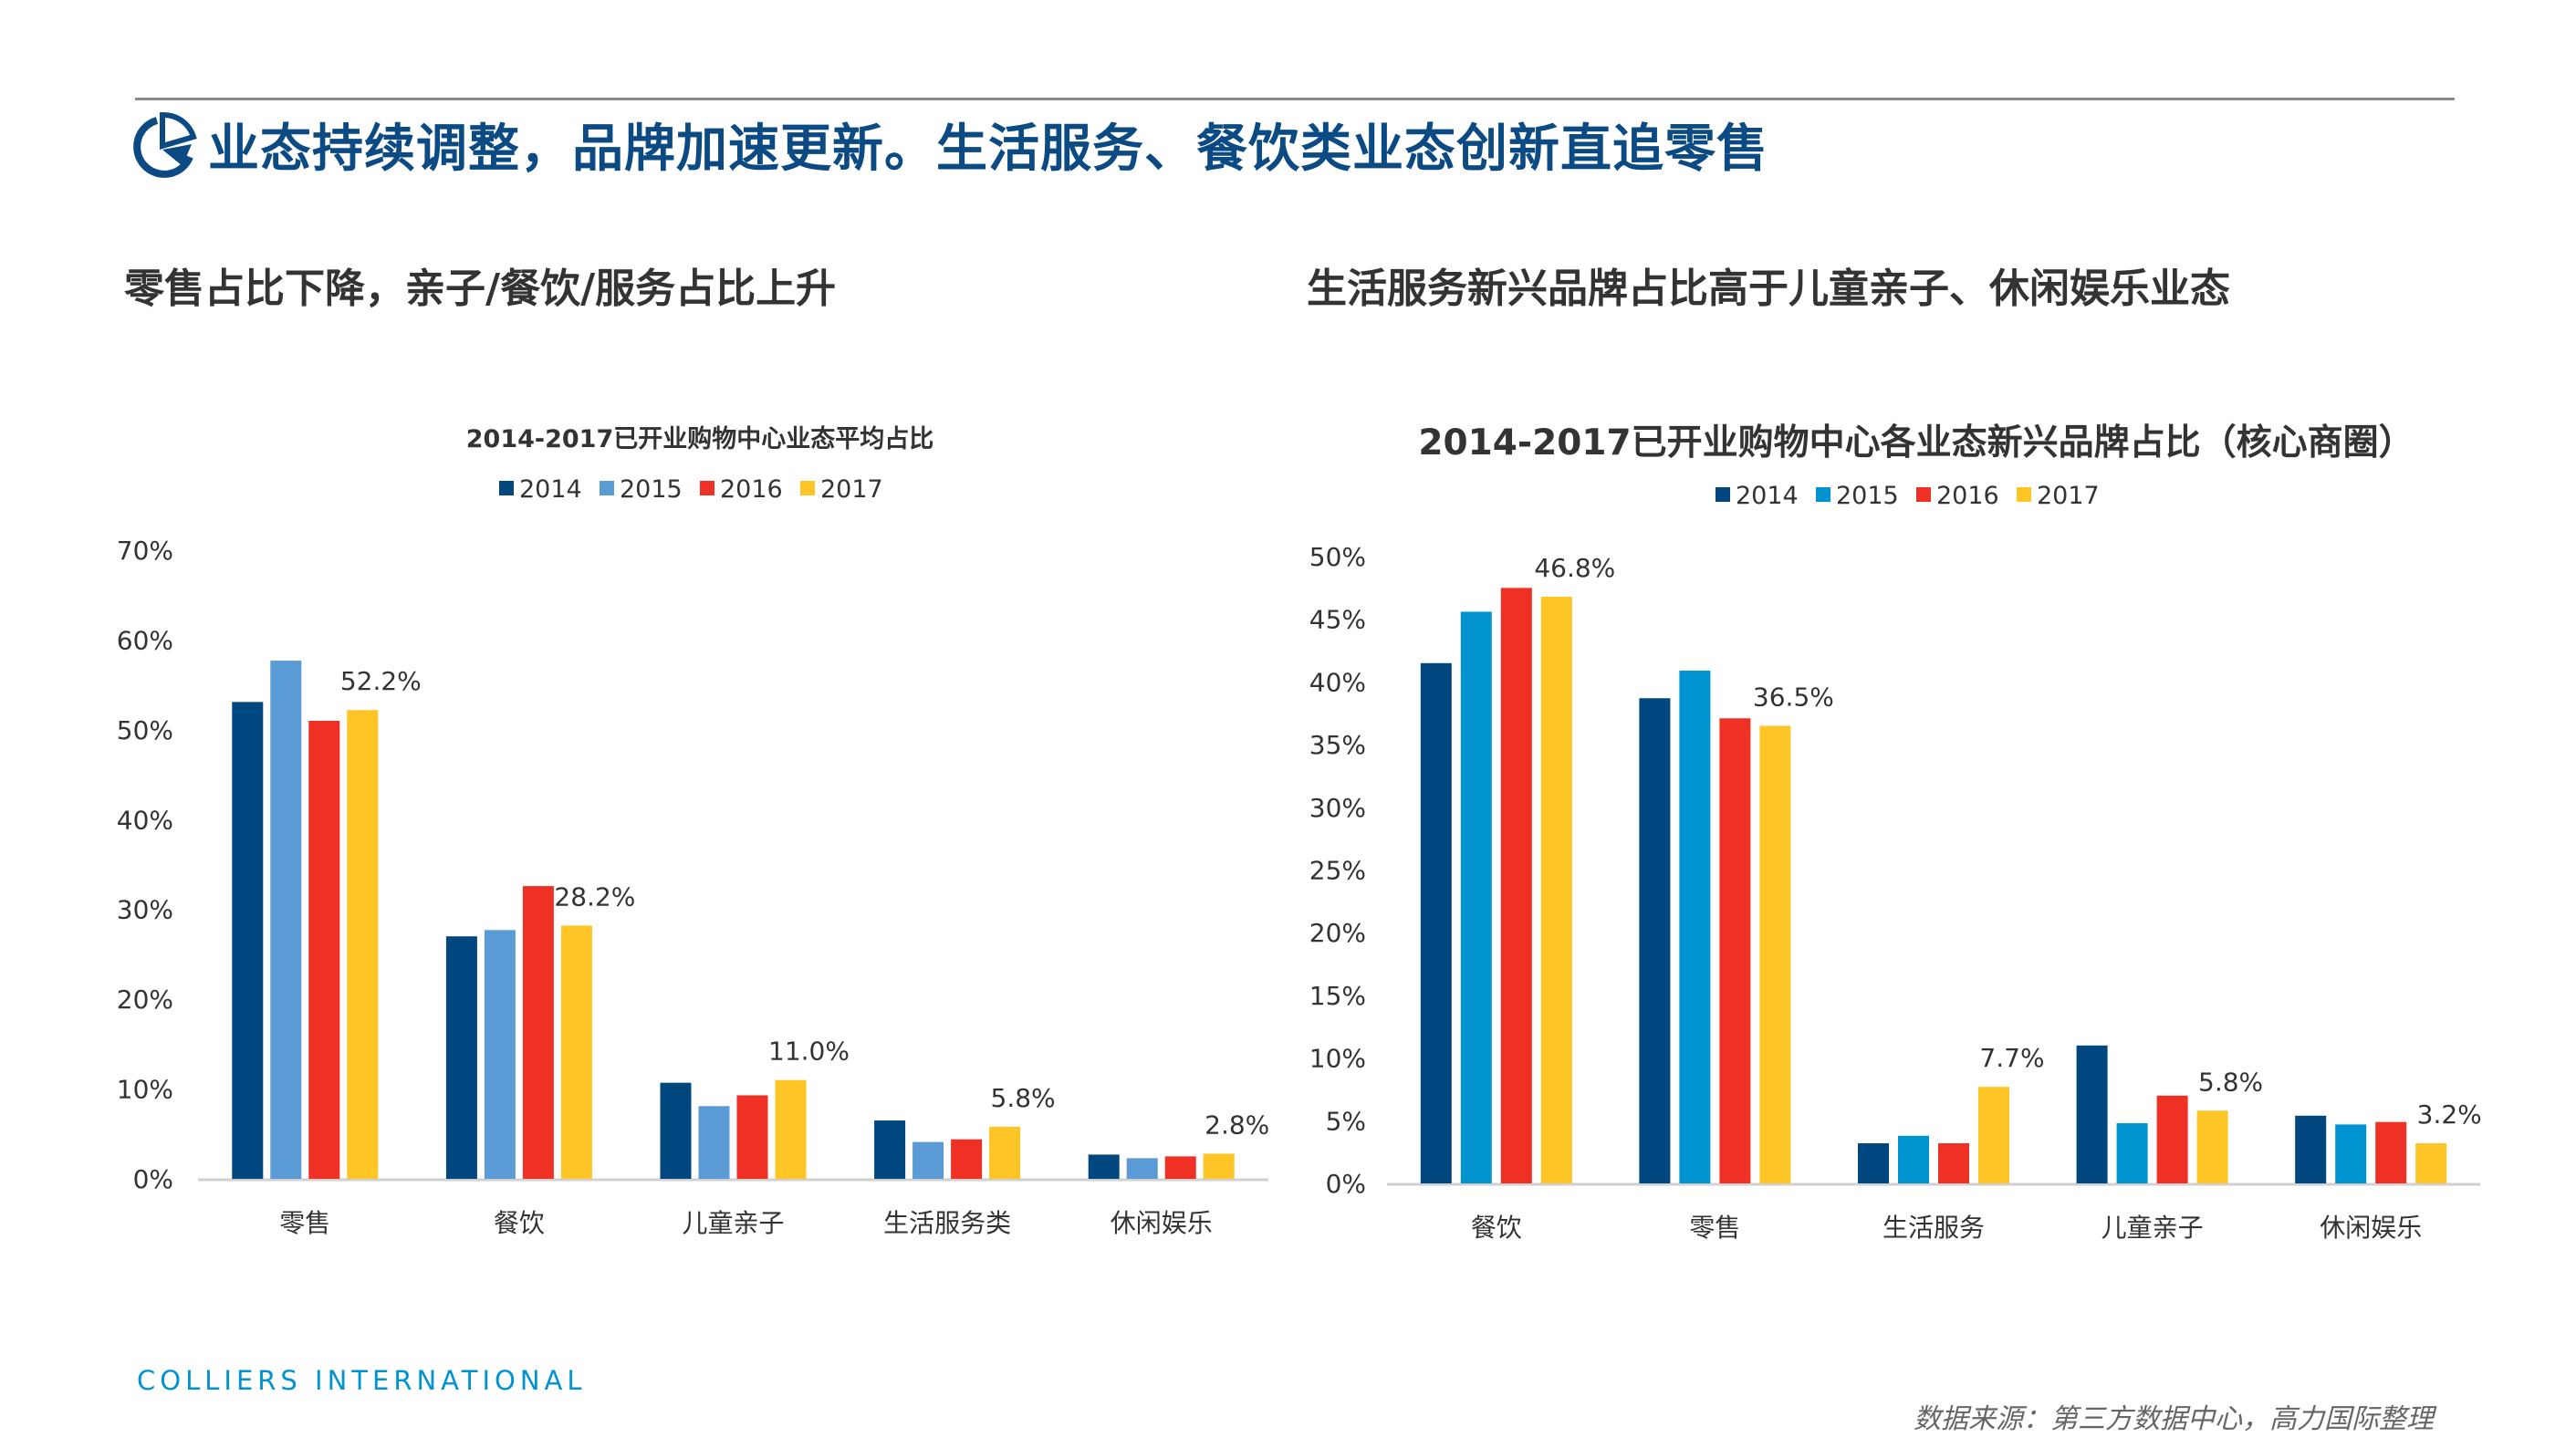  What do you see at coordinates (809, 1052) in the screenshot?
I see `data-label: 11.0%` at bounding box center [809, 1052].